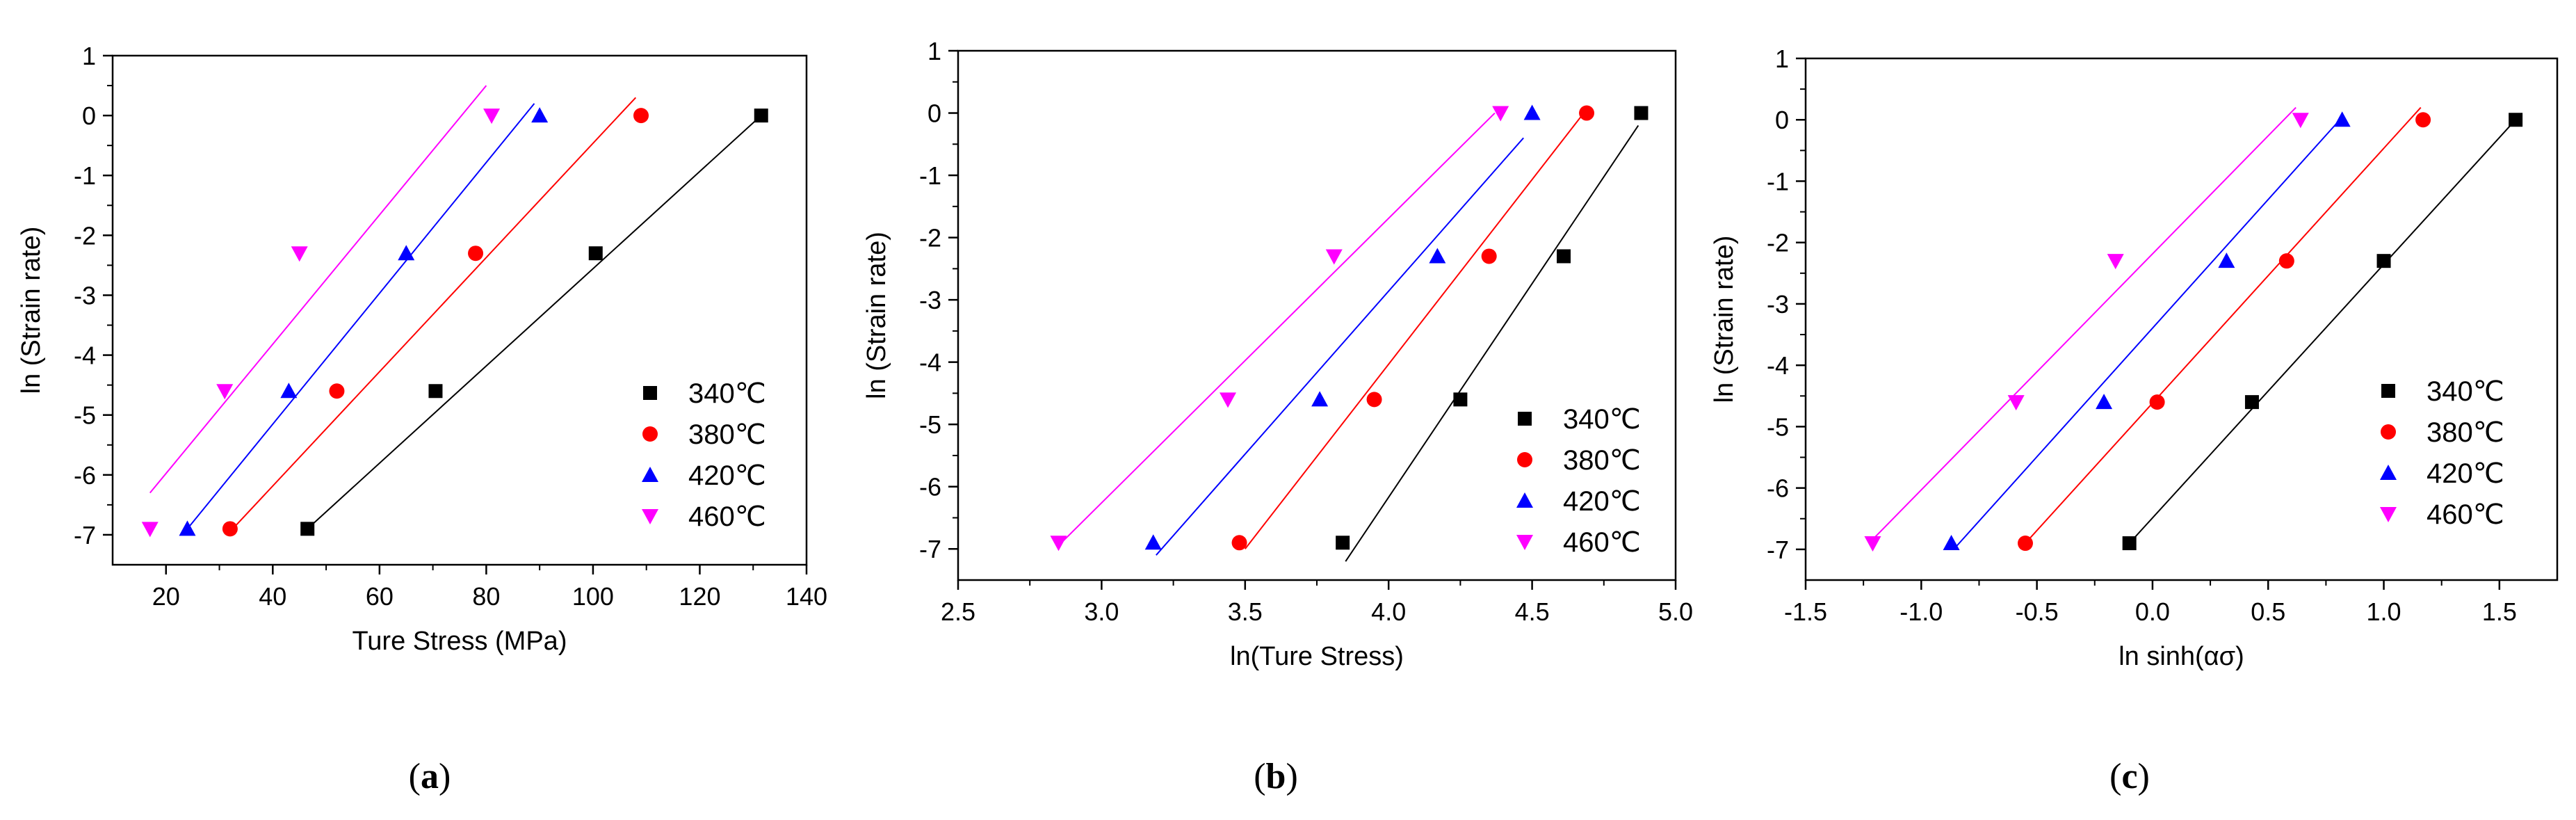  What do you see at coordinates (166, 596) in the screenshot?
I see `x-tick-label: 20` at bounding box center [166, 596].